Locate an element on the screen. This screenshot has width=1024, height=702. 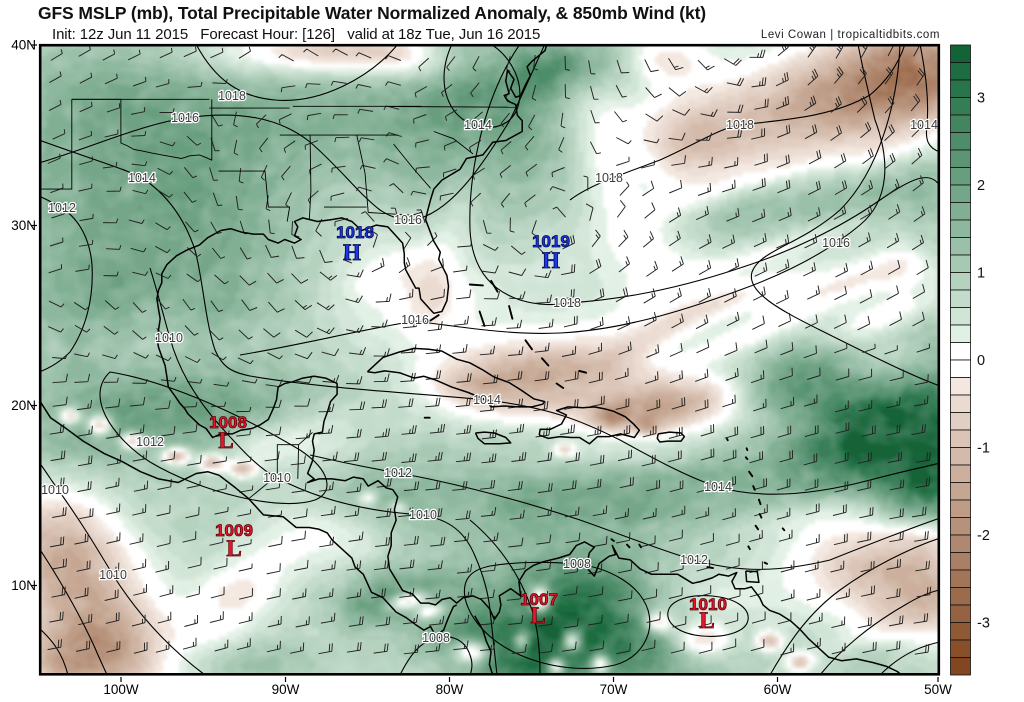
svg-text: 80W is located at coordinates (450, 689).